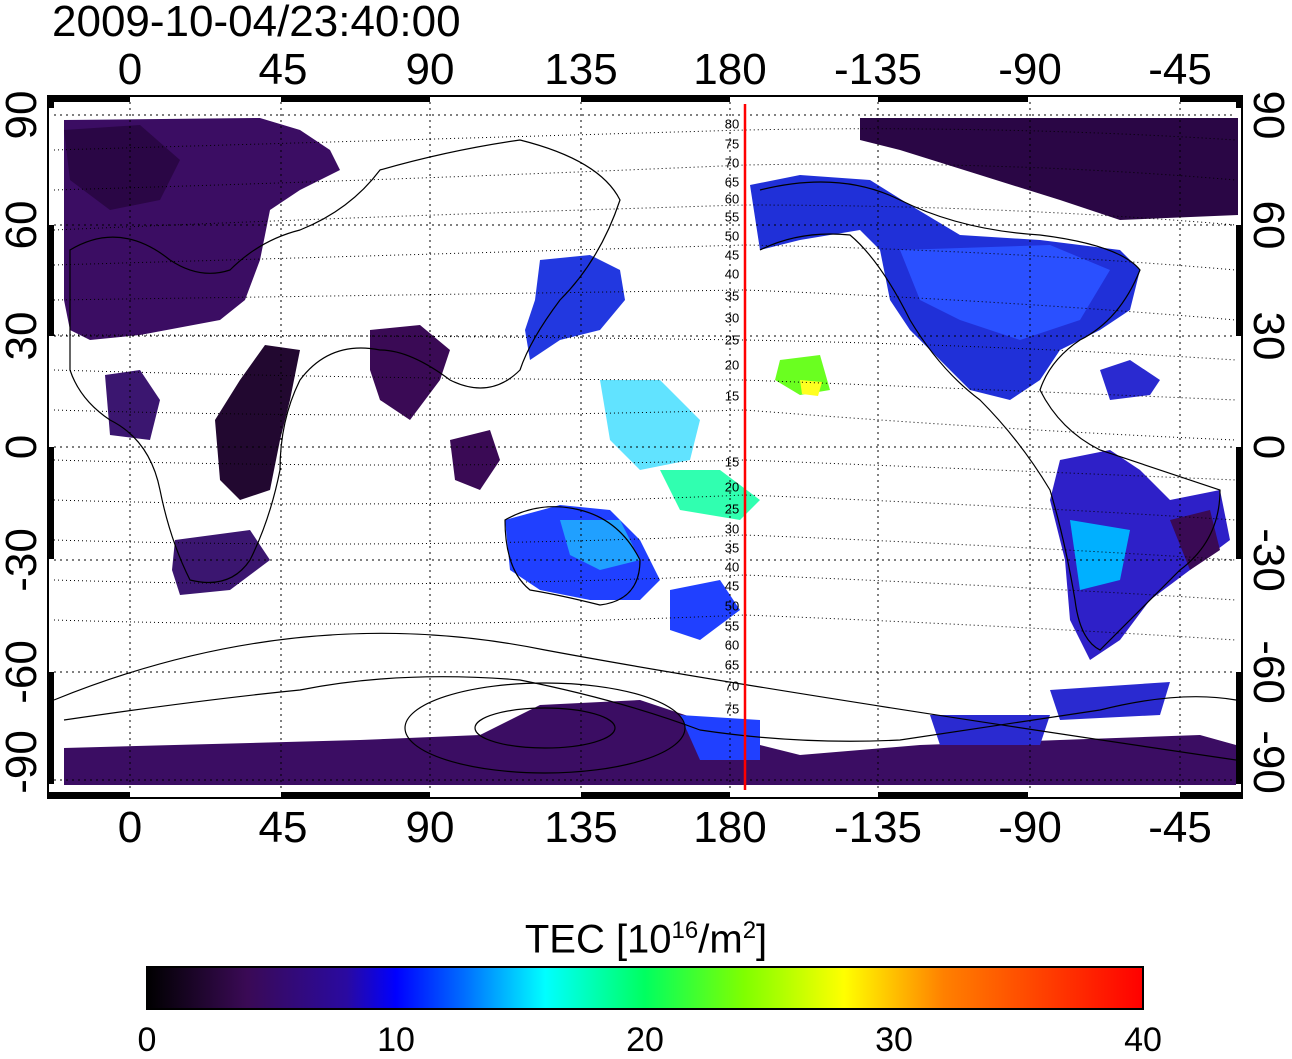  What do you see at coordinates (1030, 827) in the screenshot?
I see `bottom-lon-tick: -90` at bounding box center [1030, 827].